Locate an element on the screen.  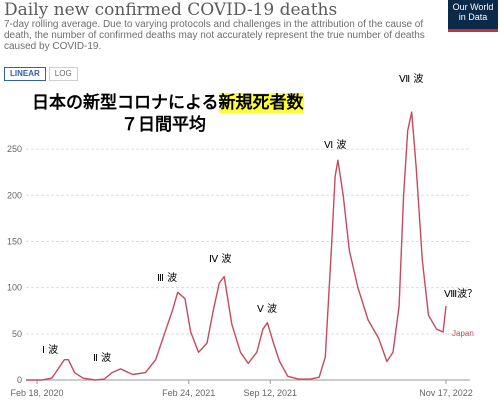
x-tick-label-2: Sep 12, 2021 is located at coordinates (270, 393).